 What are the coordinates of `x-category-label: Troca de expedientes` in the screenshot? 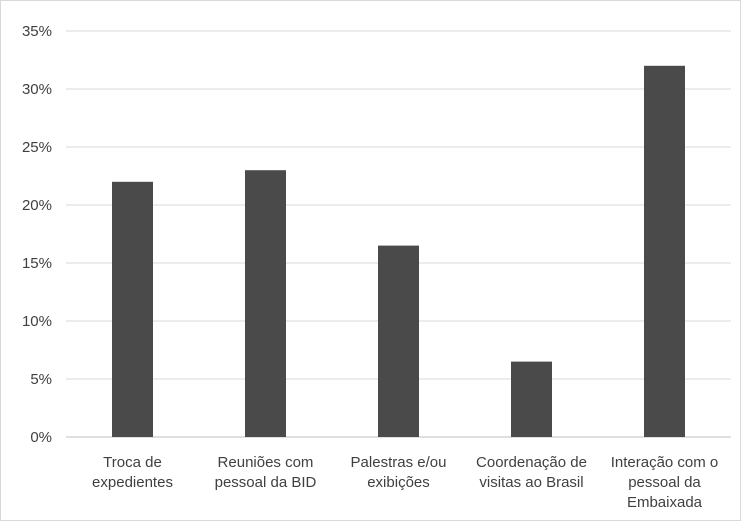 It's located at (132, 472).